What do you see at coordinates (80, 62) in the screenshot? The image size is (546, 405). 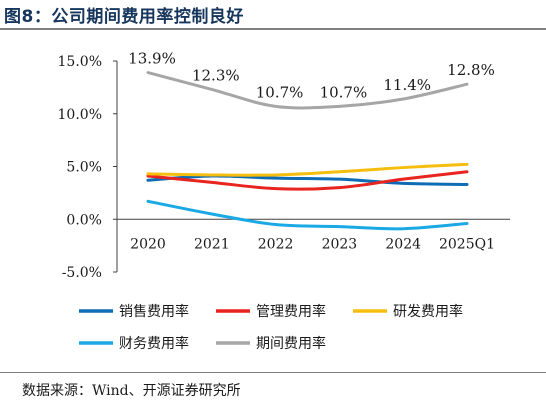 I see `y-tick-label: 15.0%` at bounding box center [80, 62].